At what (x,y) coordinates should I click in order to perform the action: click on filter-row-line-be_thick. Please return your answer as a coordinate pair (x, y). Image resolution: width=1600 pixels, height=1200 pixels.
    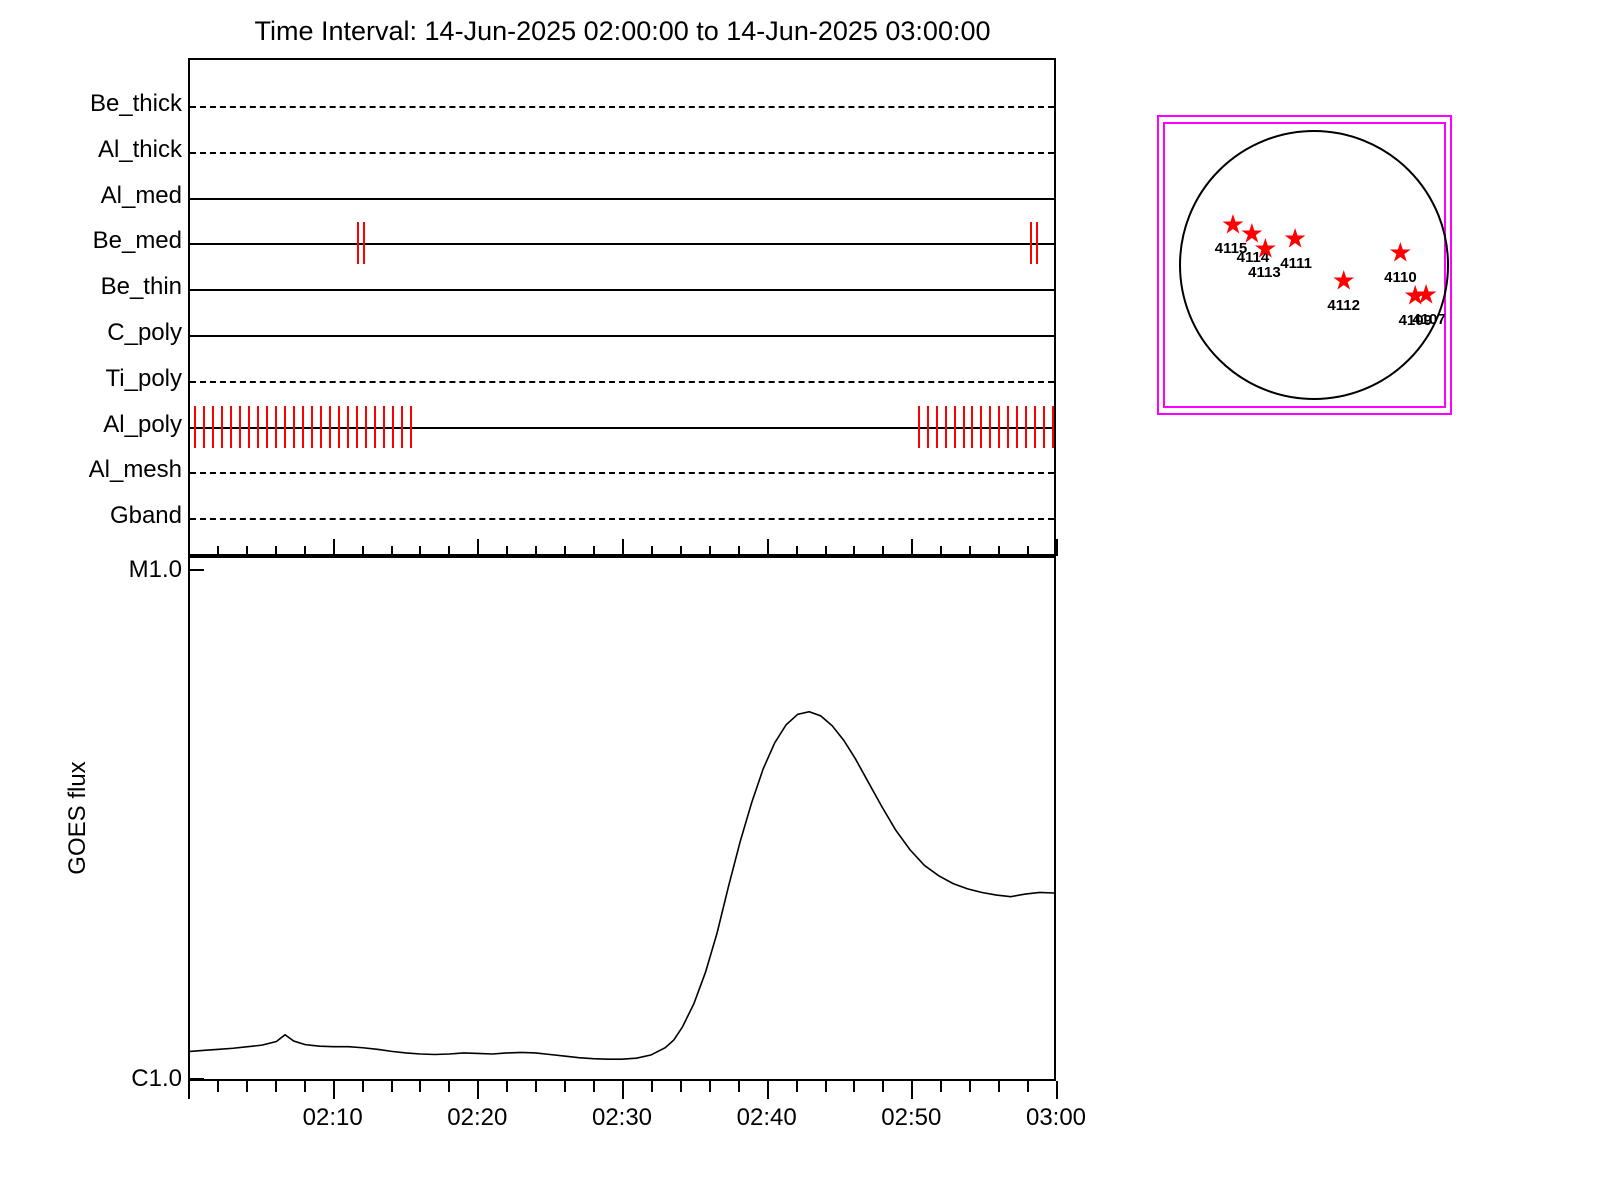
    Looking at the image, I should click on (622, 107).